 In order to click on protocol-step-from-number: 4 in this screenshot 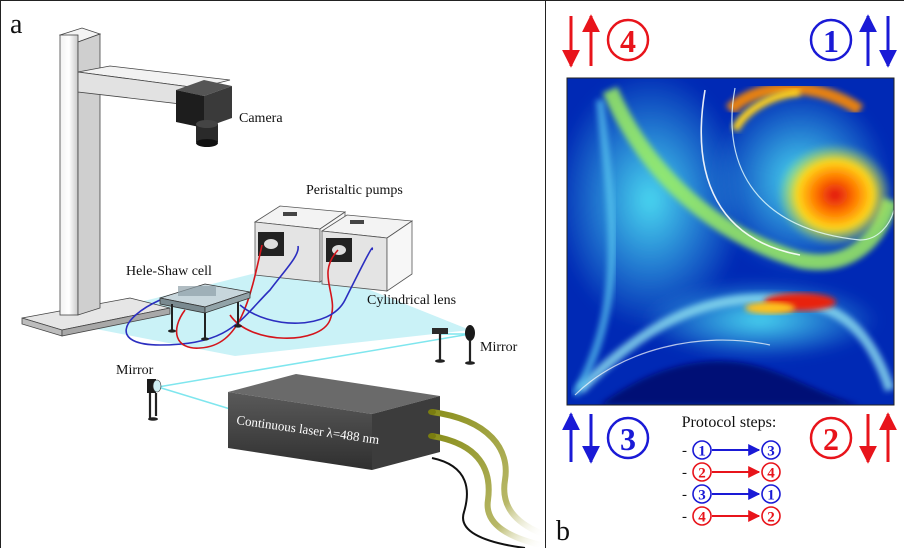, I will do `click(702, 518)`.